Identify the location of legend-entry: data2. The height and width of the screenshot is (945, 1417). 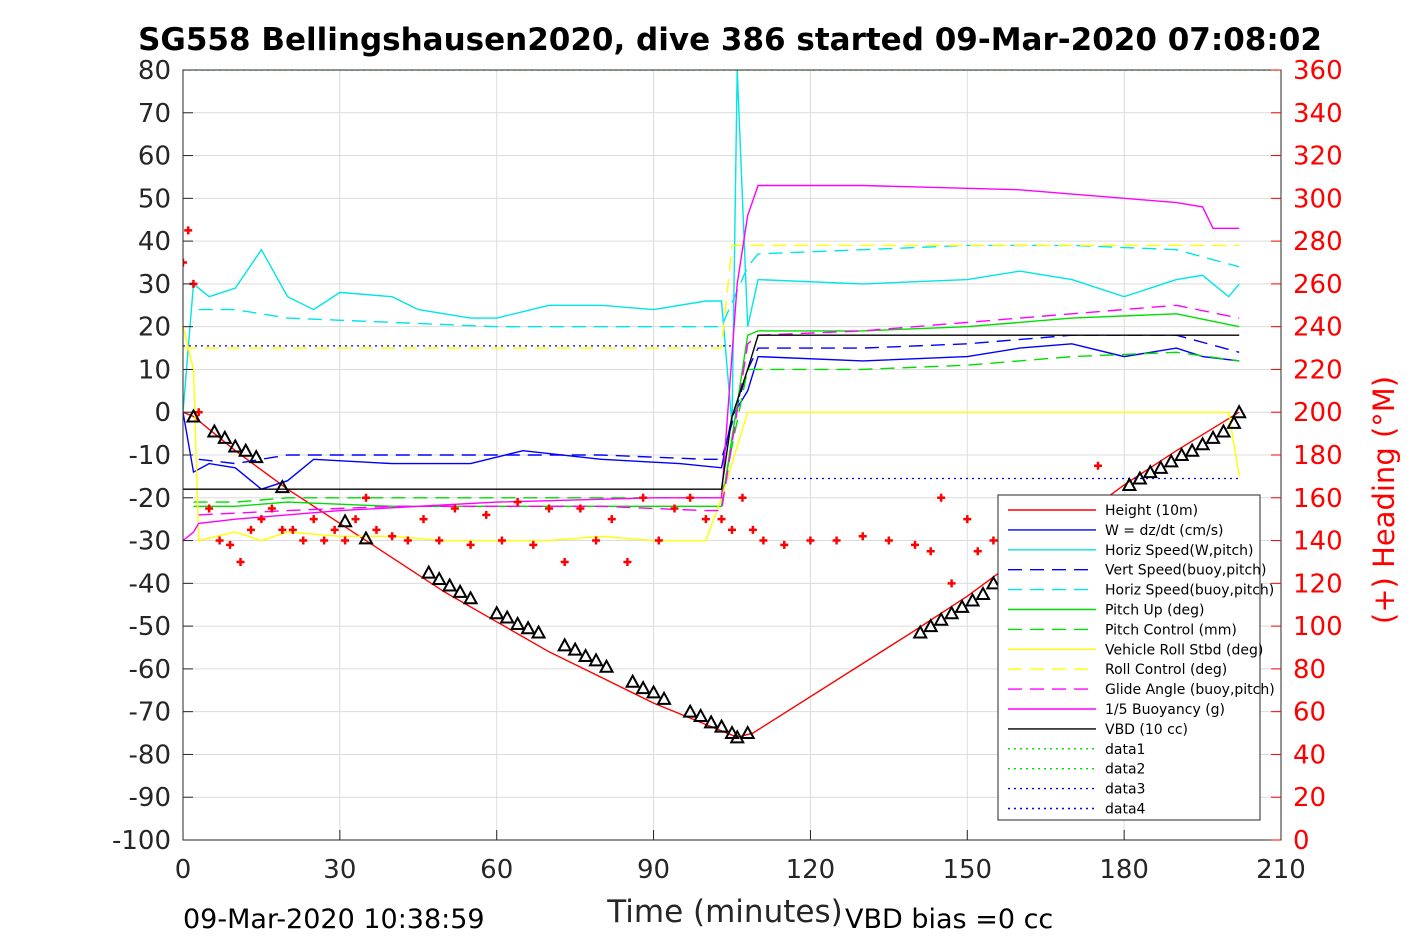
(1125, 770).